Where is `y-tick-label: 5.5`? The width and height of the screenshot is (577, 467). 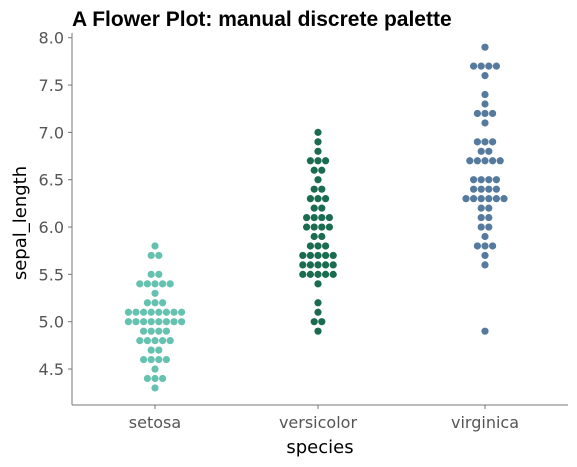 y-tick-label: 5.5 is located at coordinates (51, 274).